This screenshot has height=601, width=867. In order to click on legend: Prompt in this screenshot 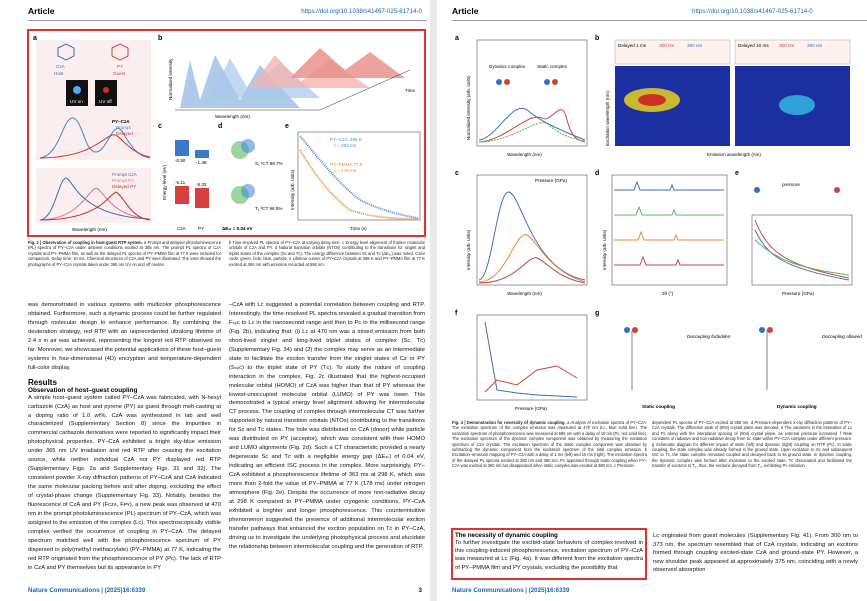, I will do `click(124, 127)`.